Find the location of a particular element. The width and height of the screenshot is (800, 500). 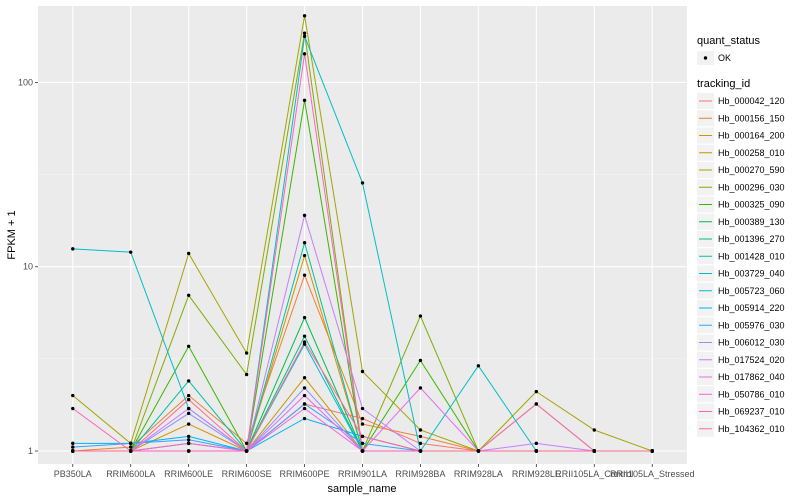

x-tick-label: RRIM600PE is located at coordinates (305, 474).